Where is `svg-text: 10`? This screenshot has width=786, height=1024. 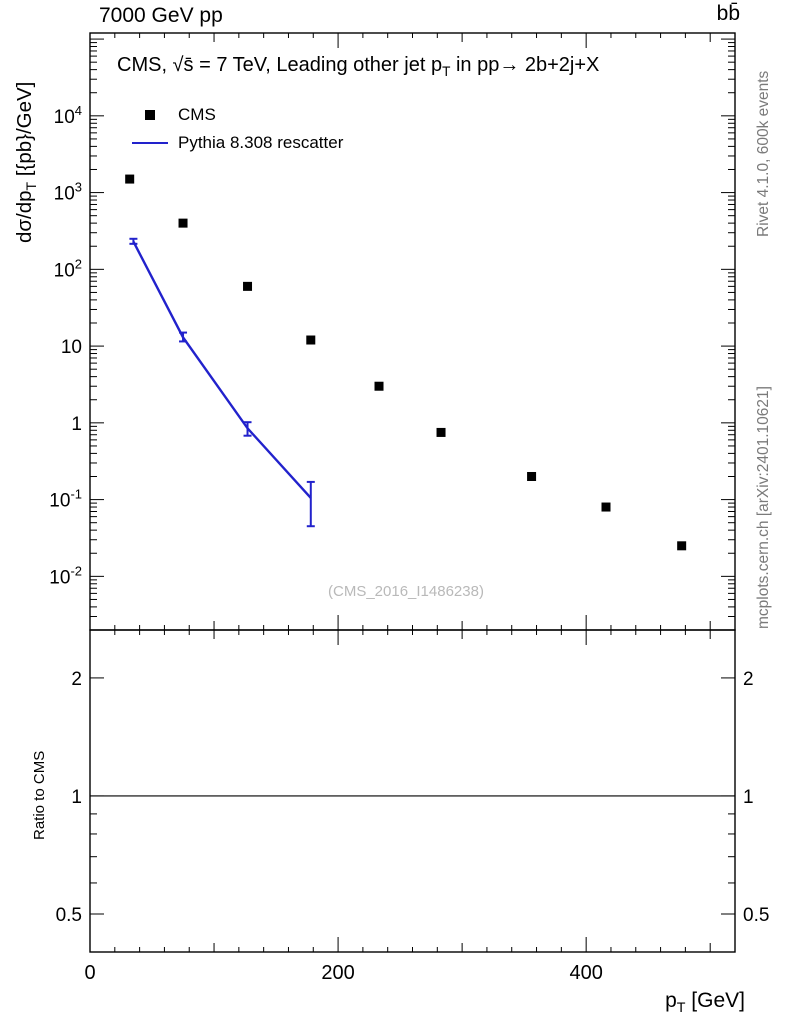 svg-text: 10 is located at coordinates (71, 347).